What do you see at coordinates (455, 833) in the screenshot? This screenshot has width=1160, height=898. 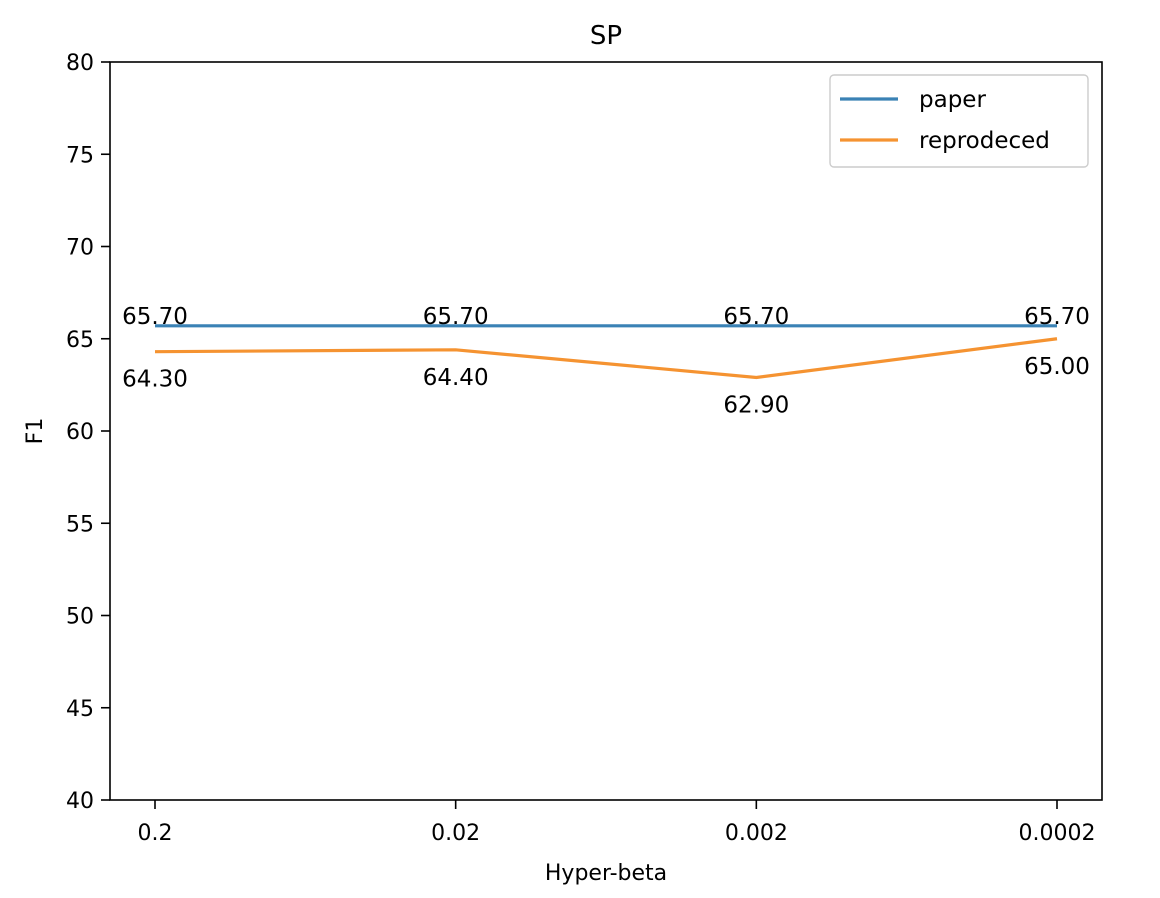 I see `x-tick-label: 0.02` at bounding box center [455, 833].